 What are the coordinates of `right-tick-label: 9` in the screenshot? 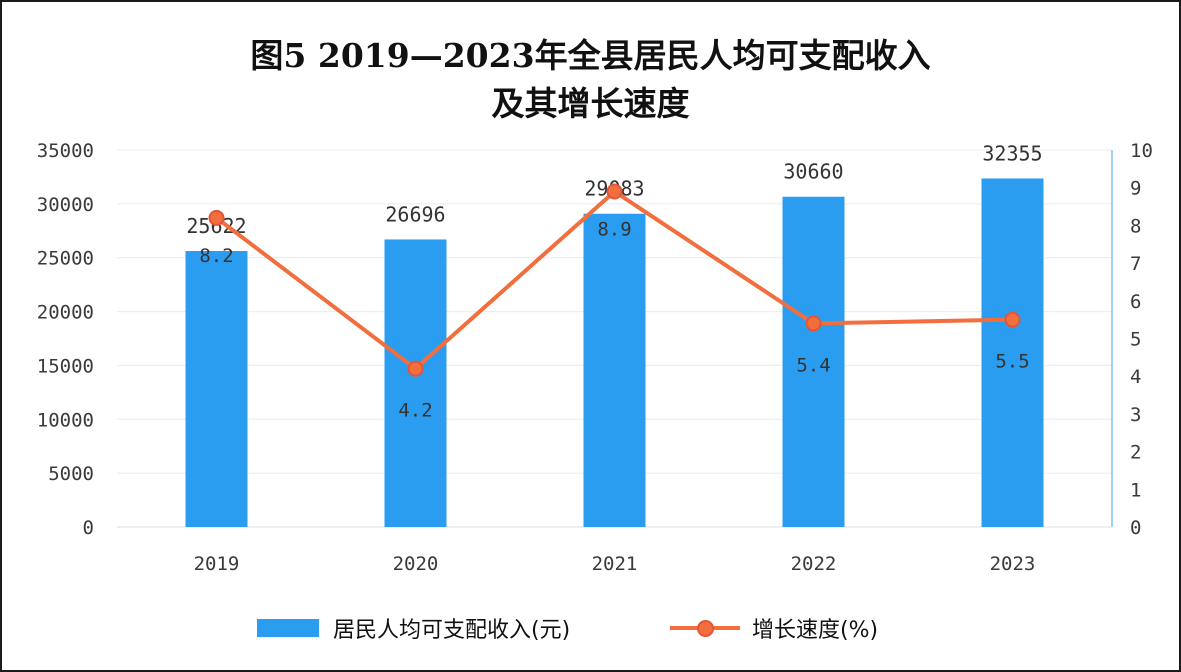 It's located at (1135, 189).